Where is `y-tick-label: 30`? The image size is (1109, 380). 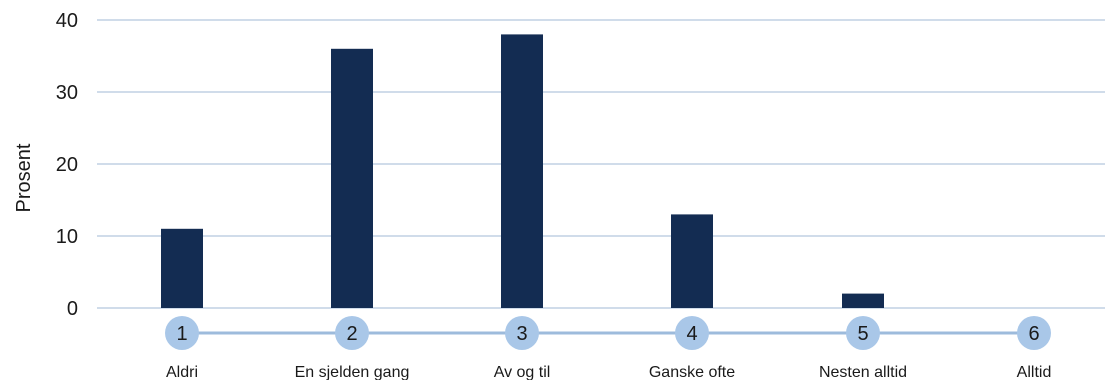 y-tick-label: 30 is located at coordinates (67, 93).